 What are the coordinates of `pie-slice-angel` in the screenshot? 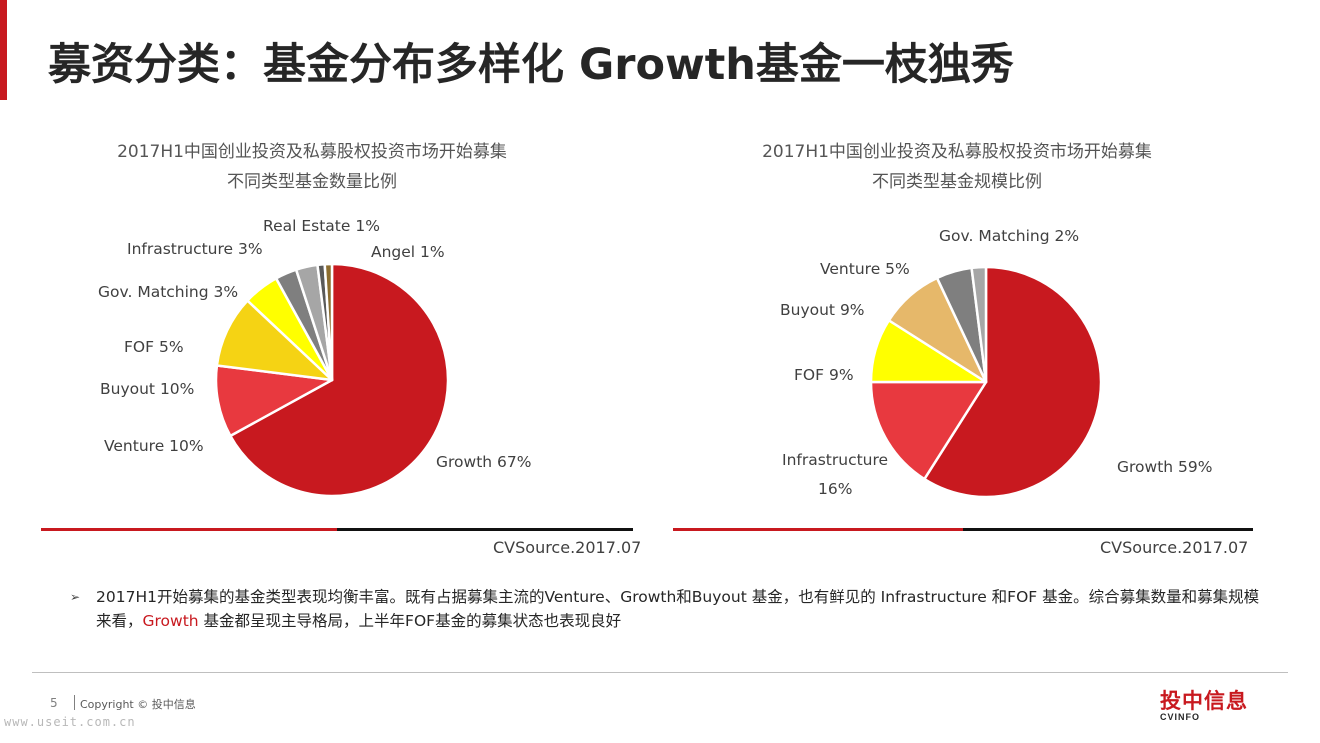 It's located at (328, 322).